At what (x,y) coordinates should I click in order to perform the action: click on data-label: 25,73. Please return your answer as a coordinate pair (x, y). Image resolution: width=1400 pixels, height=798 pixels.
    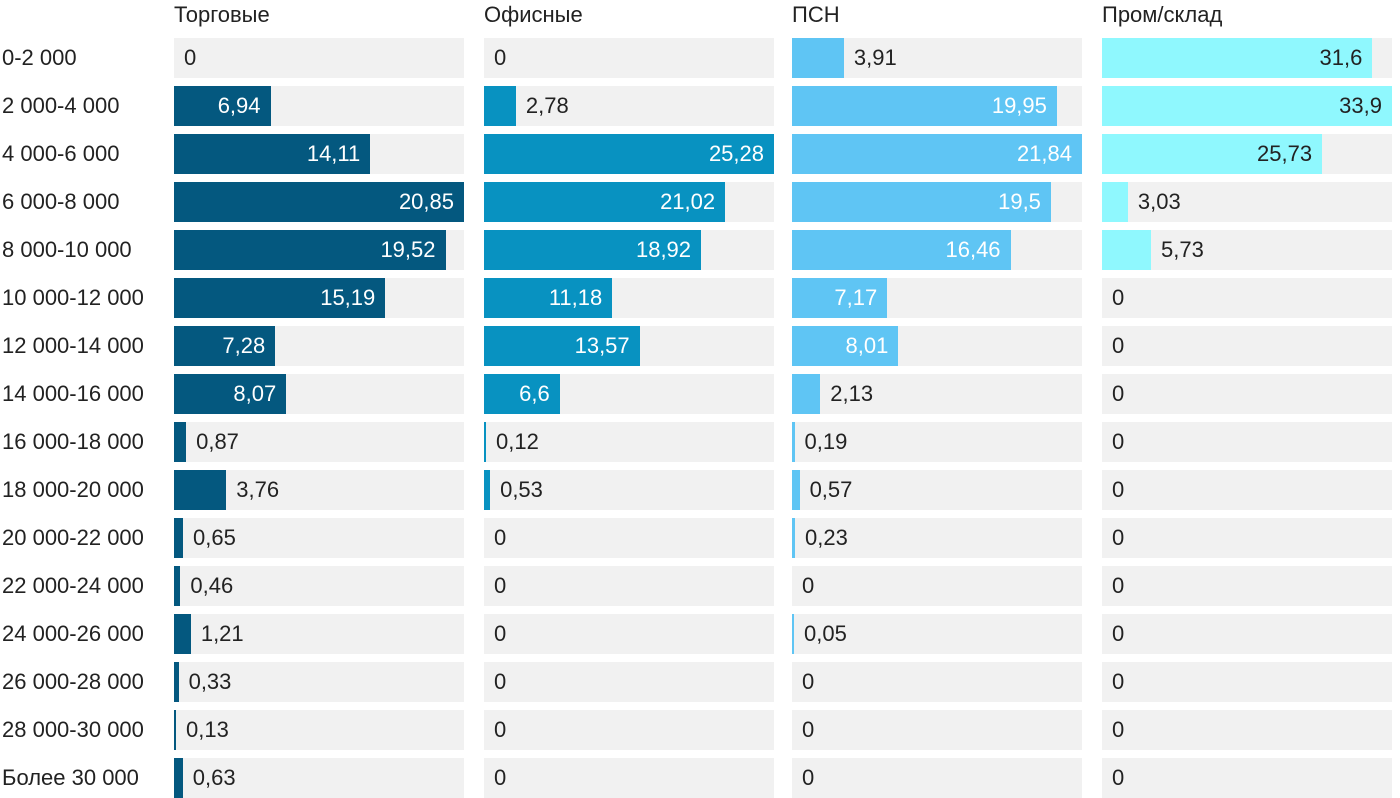
    Looking at the image, I should click on (1285, 153).